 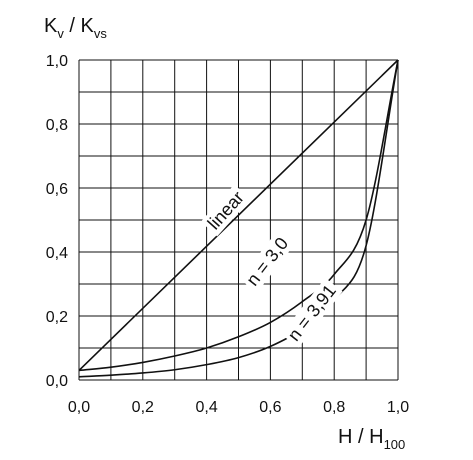 I want to click on y-tick-label: 0,0, so click(x=57, y=381).